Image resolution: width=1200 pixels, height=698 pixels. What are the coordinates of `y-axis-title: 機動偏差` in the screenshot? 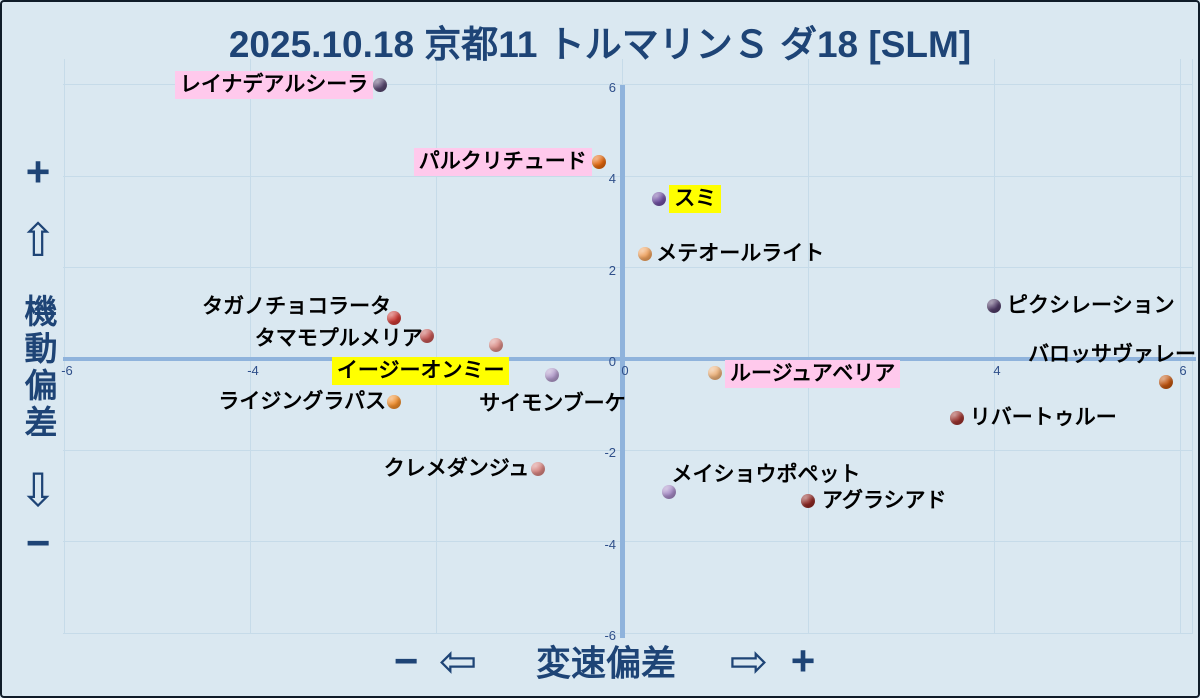 It's located at (38, 368).